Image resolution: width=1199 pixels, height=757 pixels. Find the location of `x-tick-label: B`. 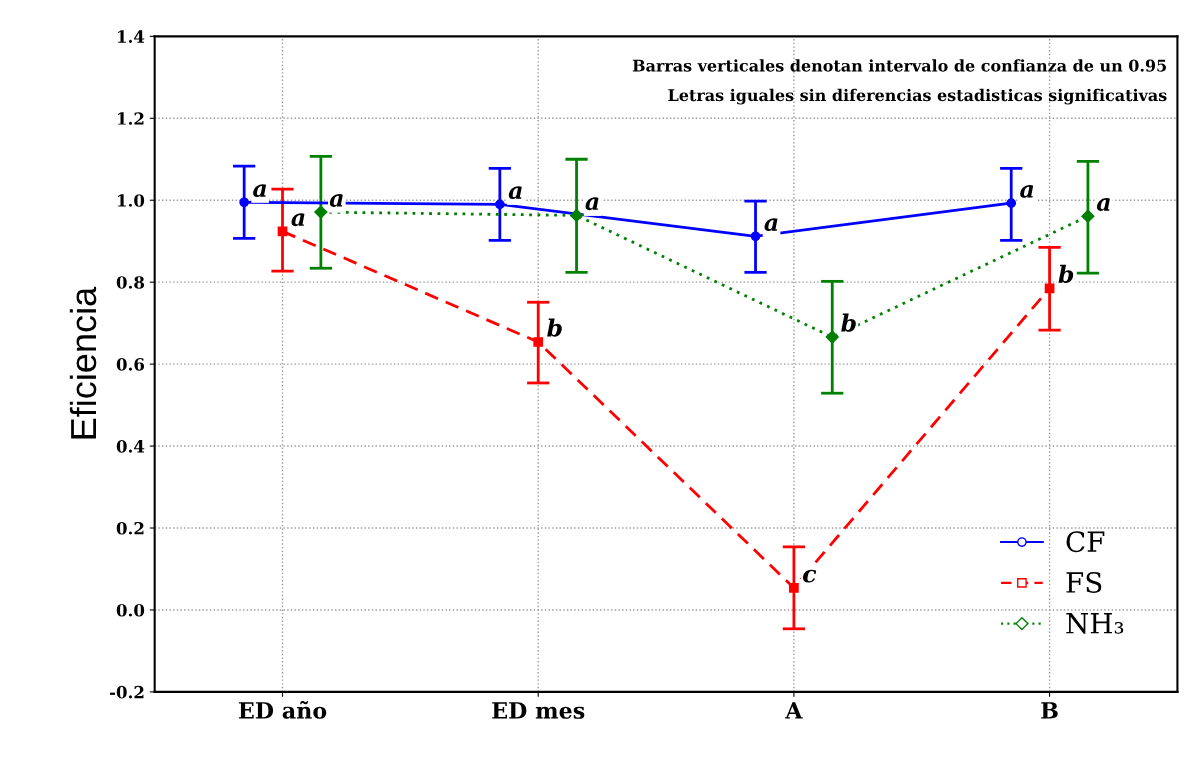

x-tick-label: B is located at coordinates (1049, 710).